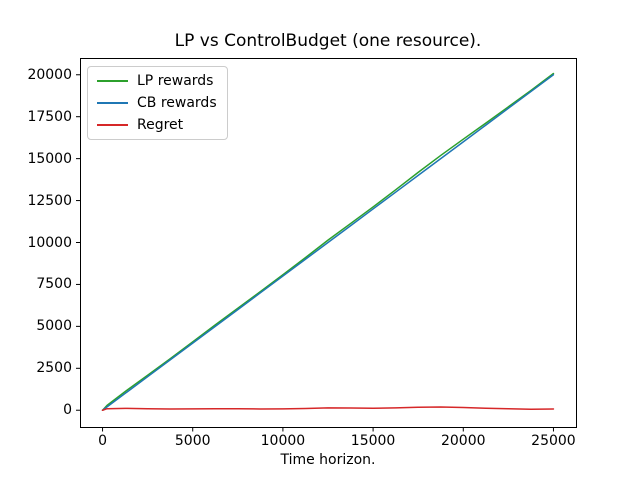  I want to click on x-tick-label: 15000, so click(373, 441).